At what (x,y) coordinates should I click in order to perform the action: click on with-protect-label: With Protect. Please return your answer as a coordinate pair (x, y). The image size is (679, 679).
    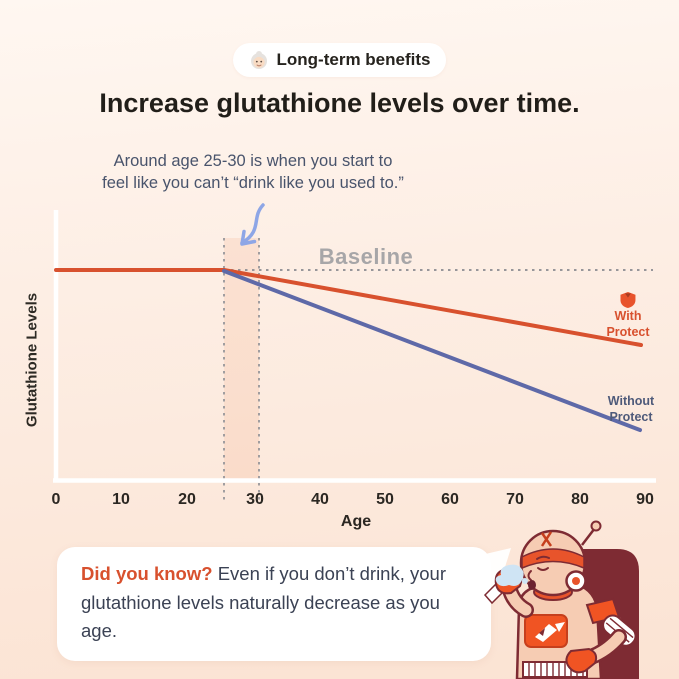
    Looking at the image, I should click on (628, 316).